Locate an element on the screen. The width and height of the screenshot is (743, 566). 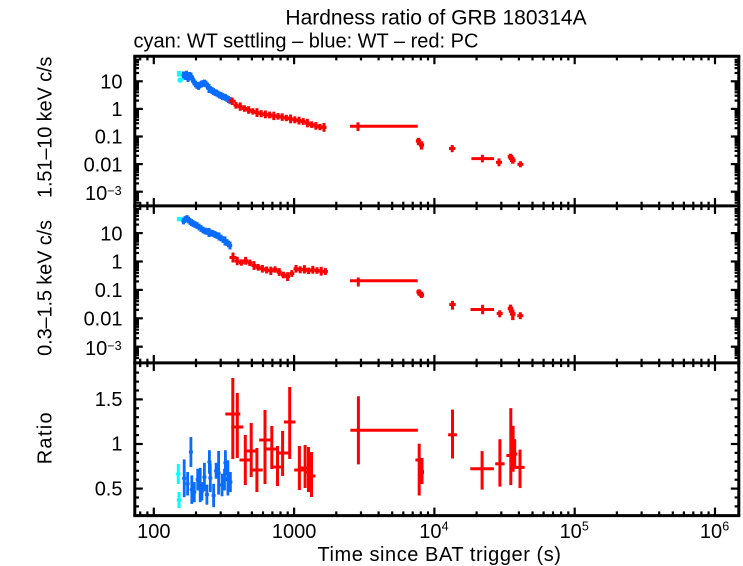
svg-text: 1.5 is located at coordinates (109, 400).